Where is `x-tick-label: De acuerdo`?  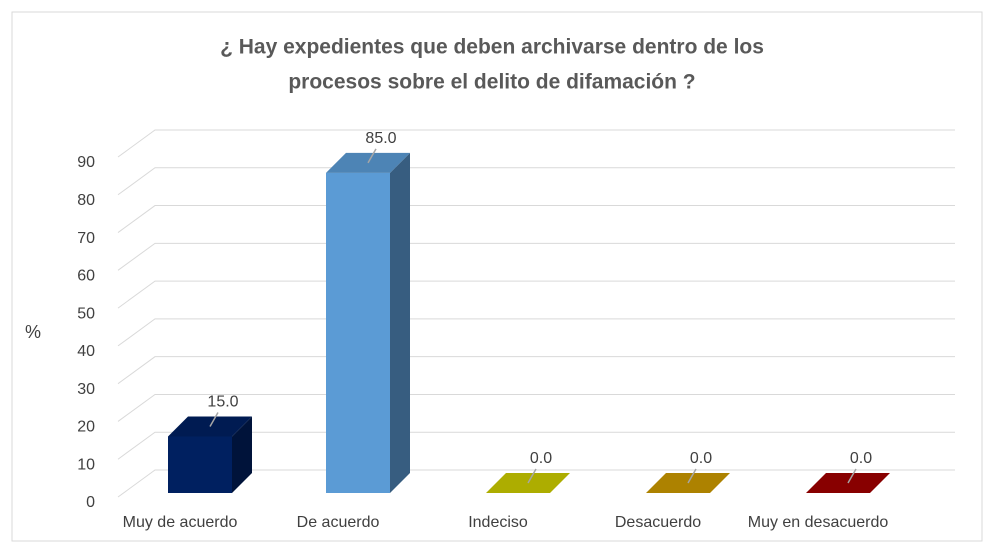 x-tick-label: De acuerdo is located at coordinates (338, 522).